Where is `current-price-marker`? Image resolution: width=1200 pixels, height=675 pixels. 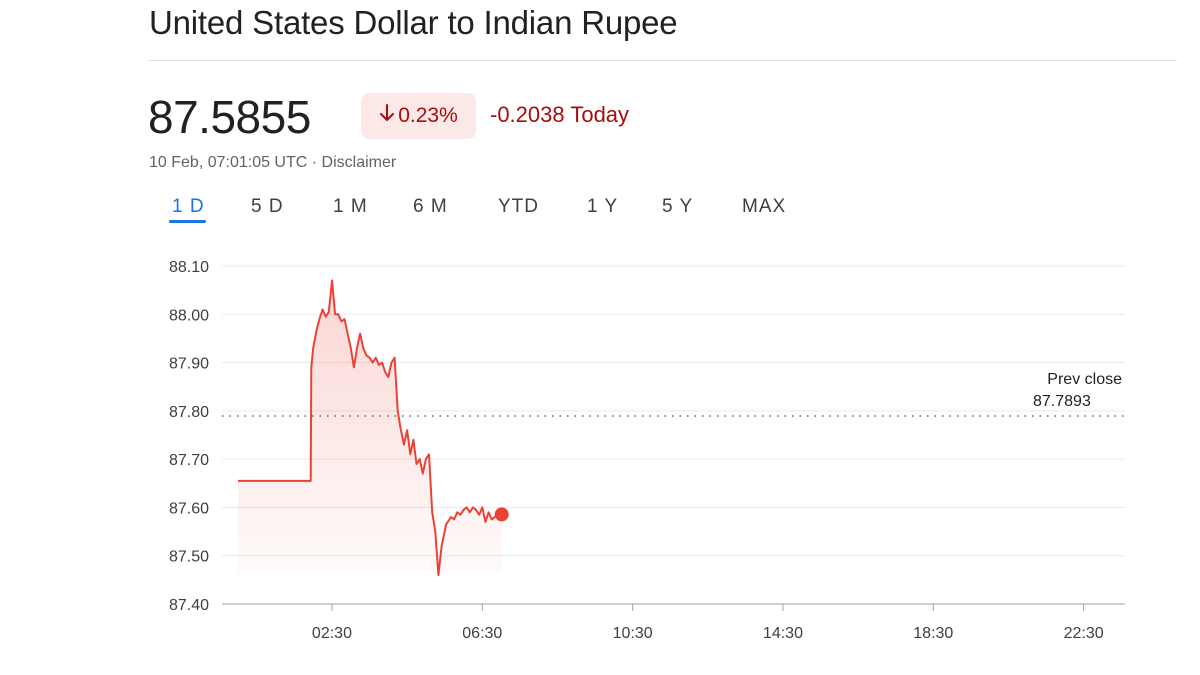 current-price-marker is located at coordinates (501, 514).